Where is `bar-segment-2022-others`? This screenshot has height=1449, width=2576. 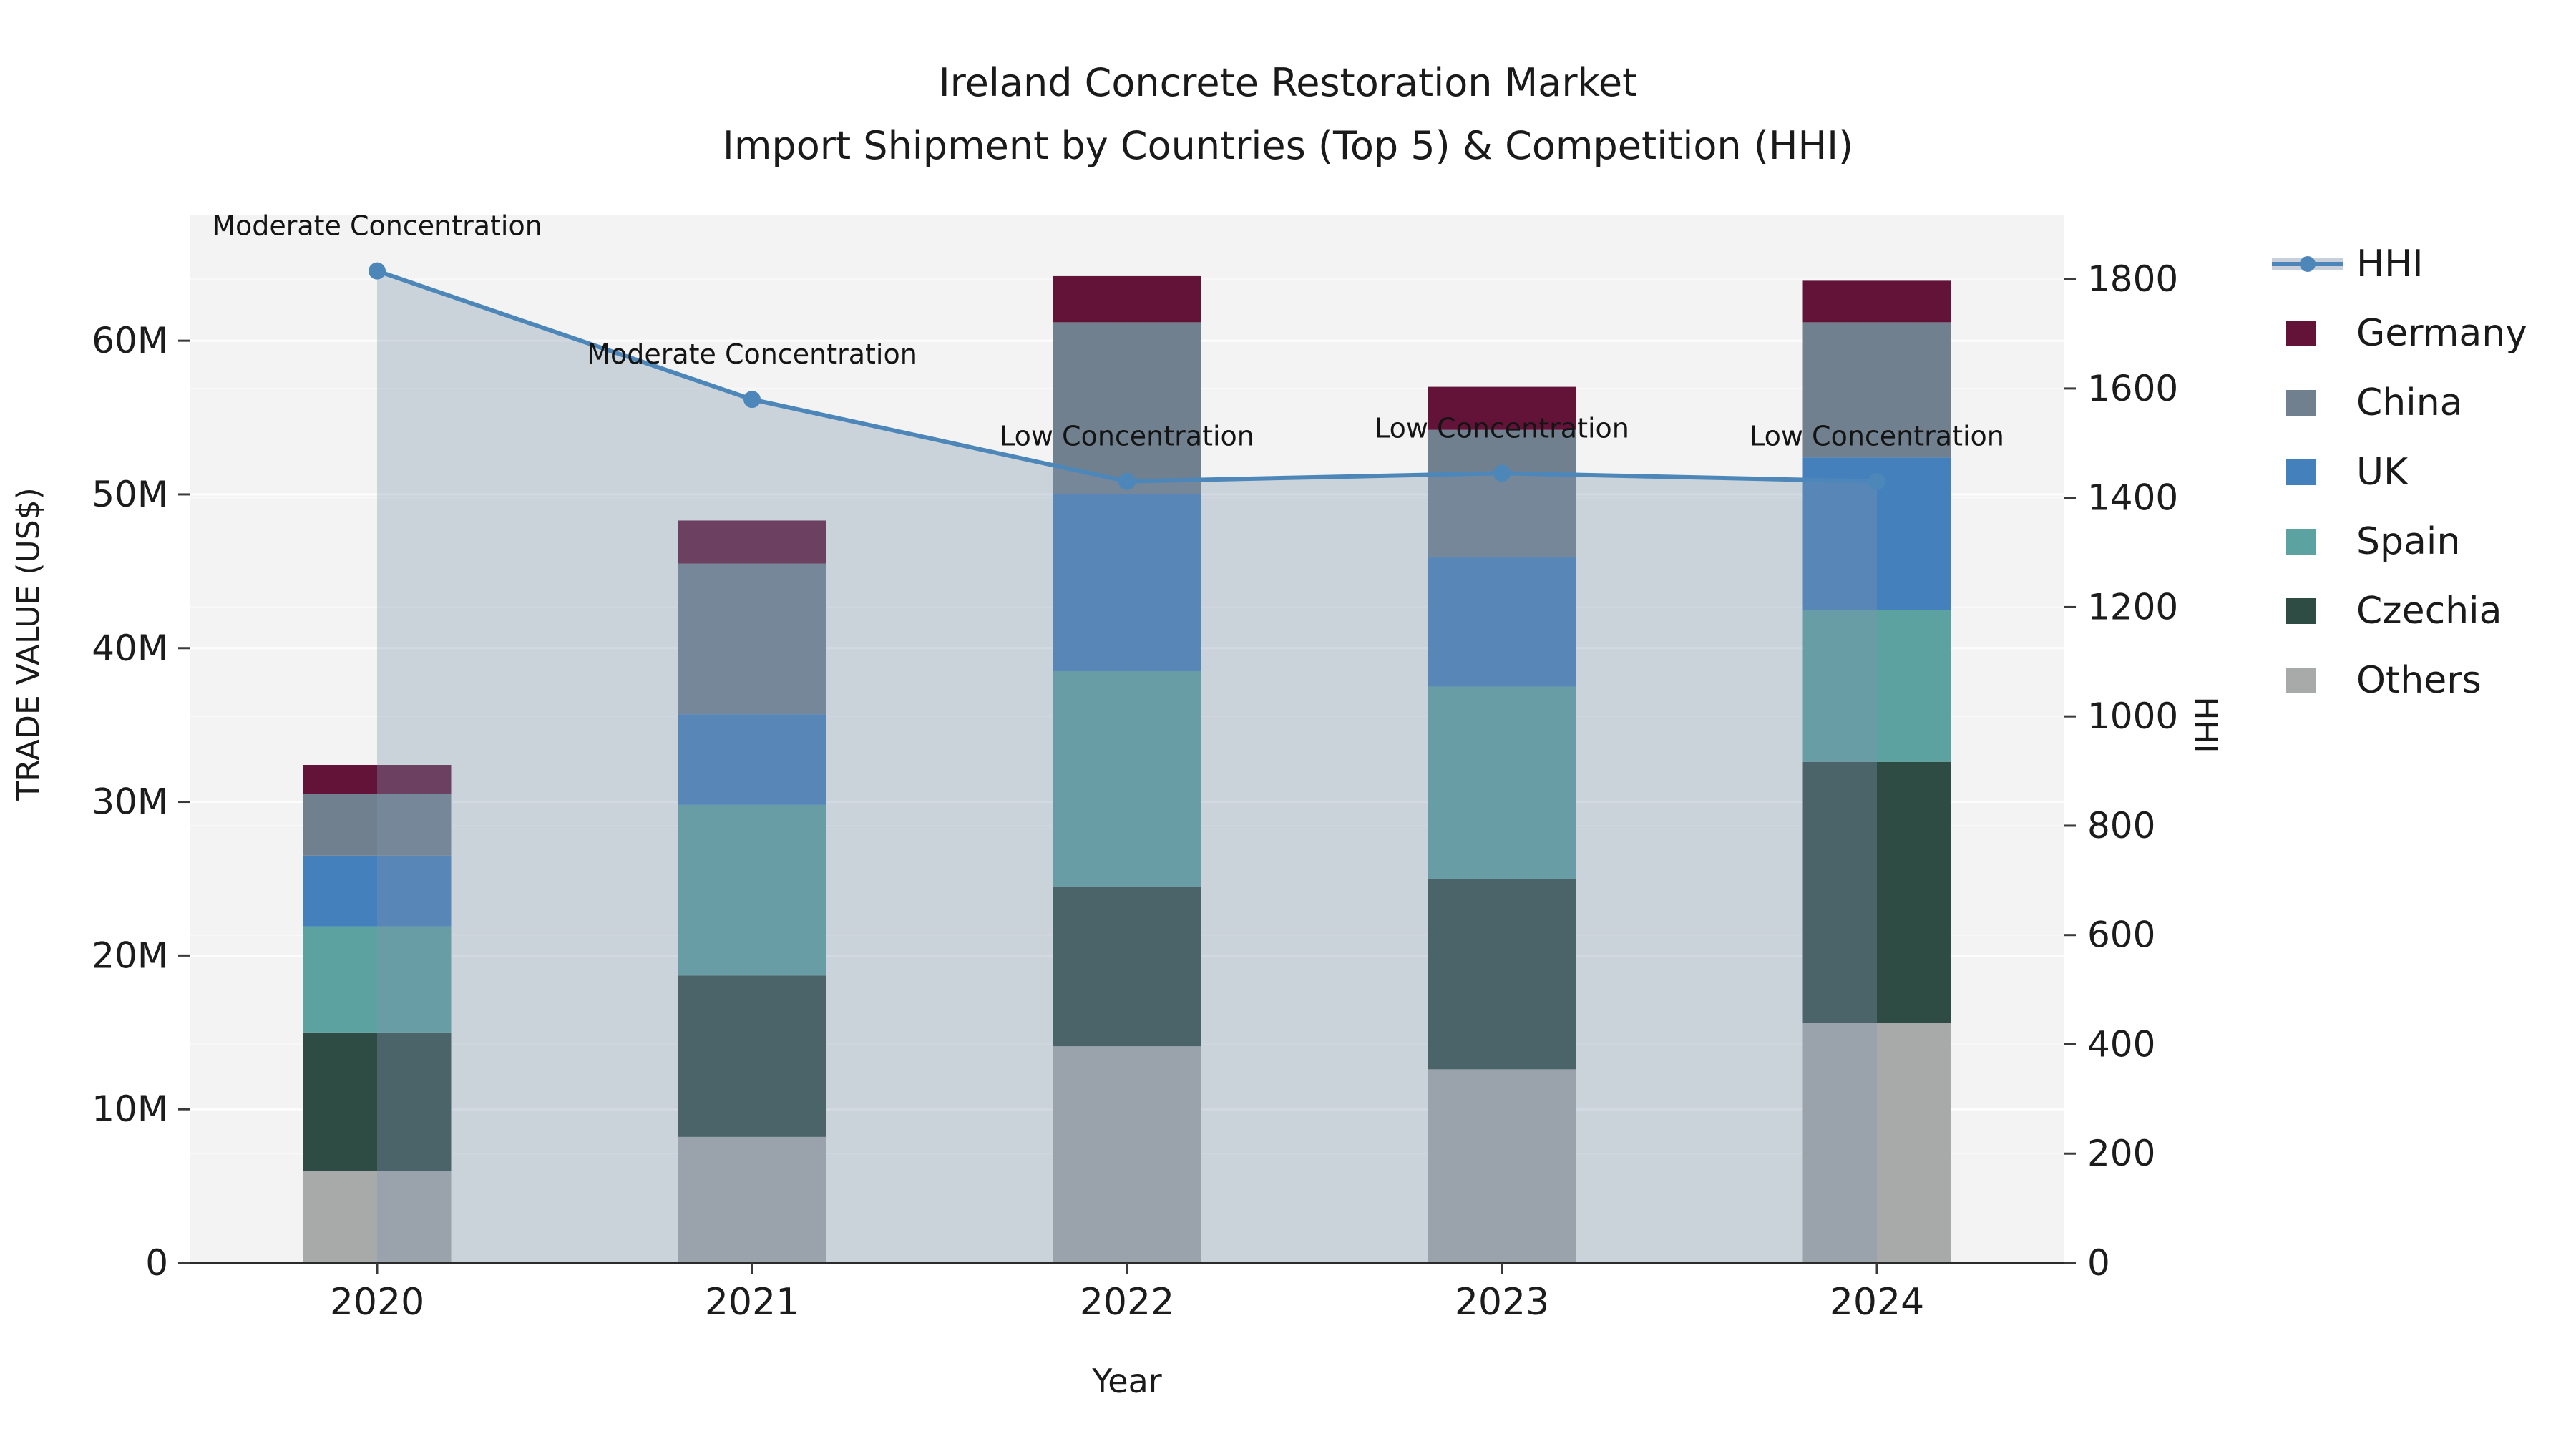 bar-segment-2022-others is located at coordinates (1127, 1154).